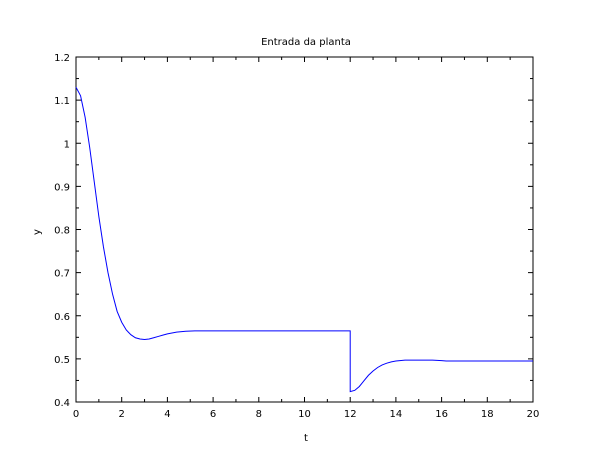 Image resolution: width=610 pixels, height=464 pixels. Describe the element at coordinates (62, 101) in the screenshot. I see `y-tick-label: 1.1` at that location.